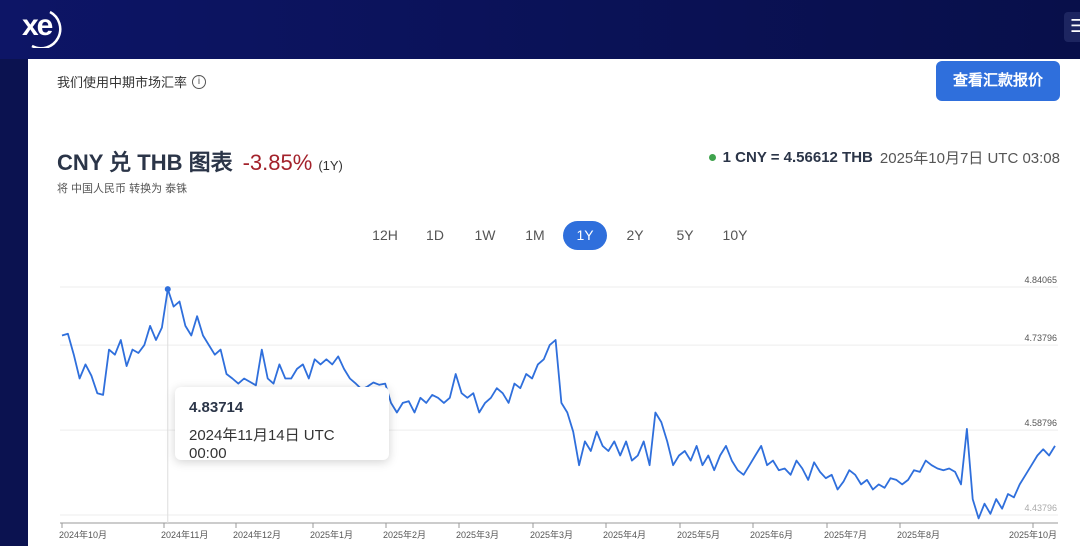 This screenshot has width=1080, height=546. Describe the element at coordinates (1040, 338) in the screenshot. I see `y-tick-label: 4.73796` at that location.